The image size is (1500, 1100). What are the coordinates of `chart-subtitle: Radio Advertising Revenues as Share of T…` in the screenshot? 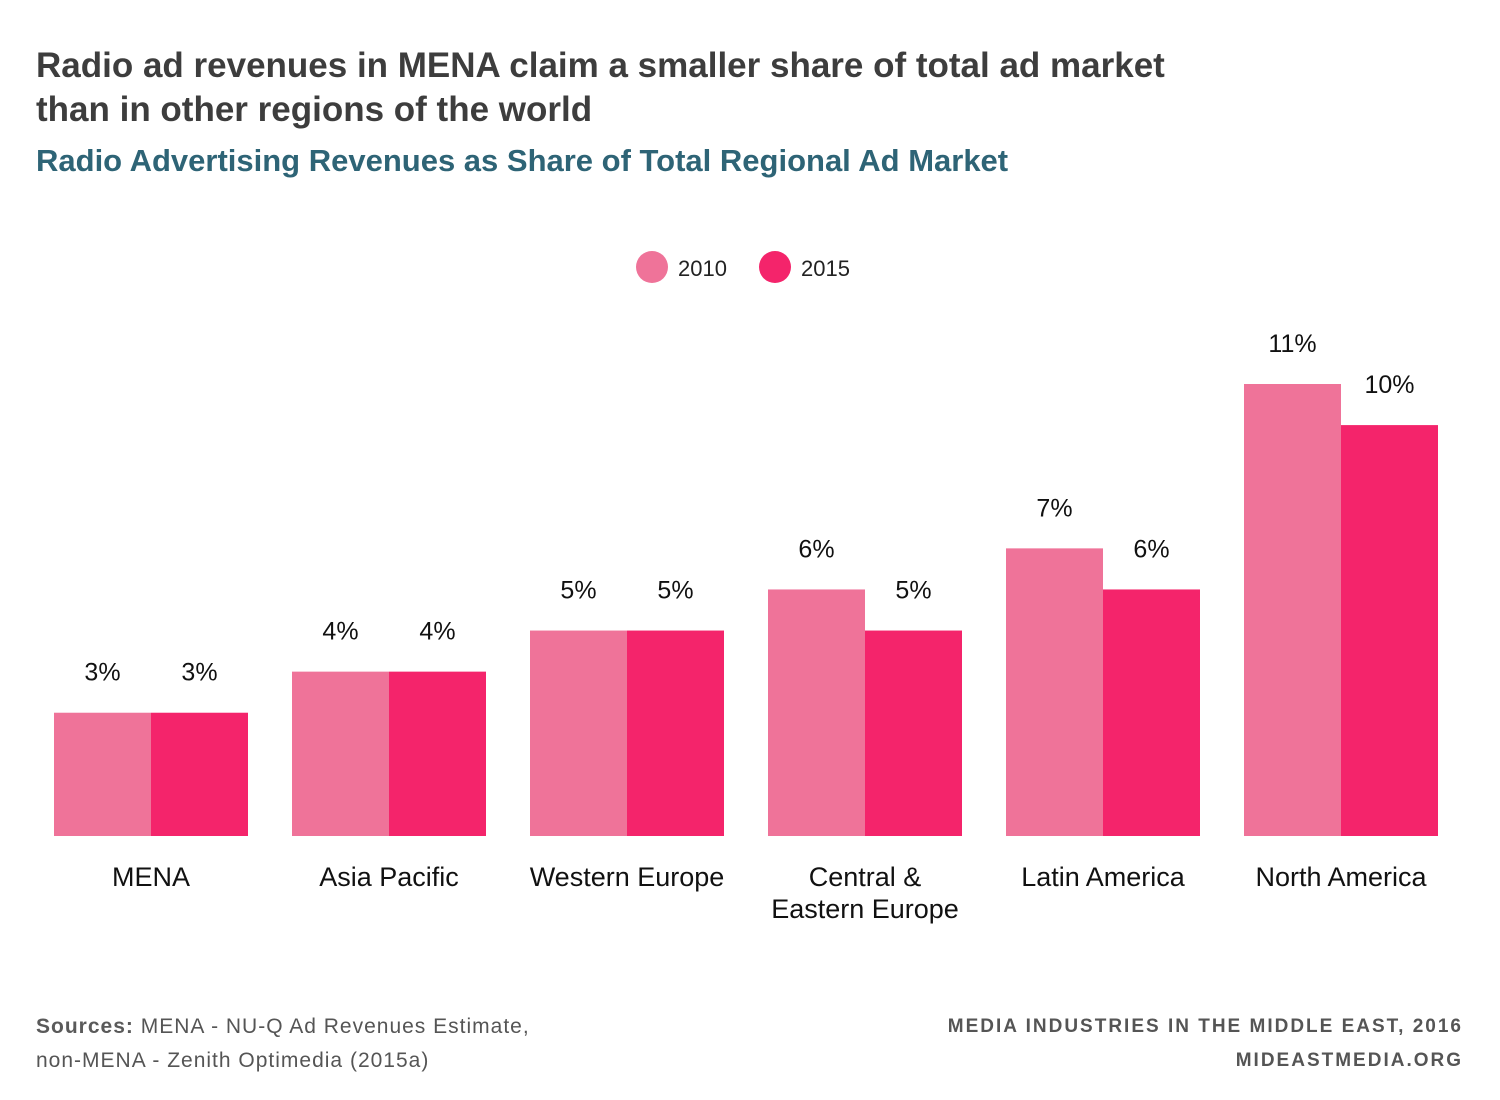 It's located at (522, 160).